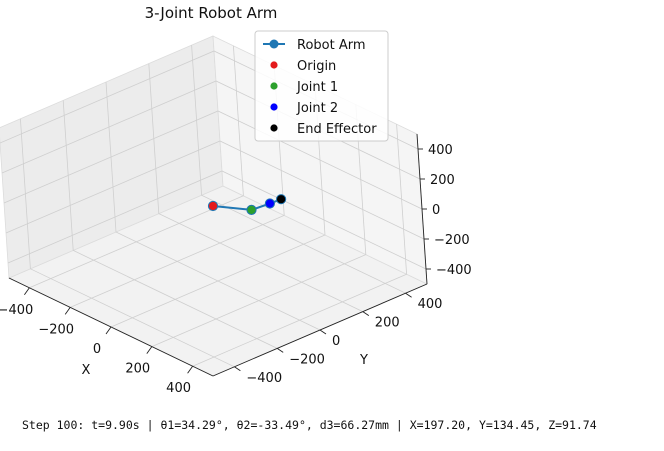  I want to click on x-tick-label: 200, so click(137, 369).